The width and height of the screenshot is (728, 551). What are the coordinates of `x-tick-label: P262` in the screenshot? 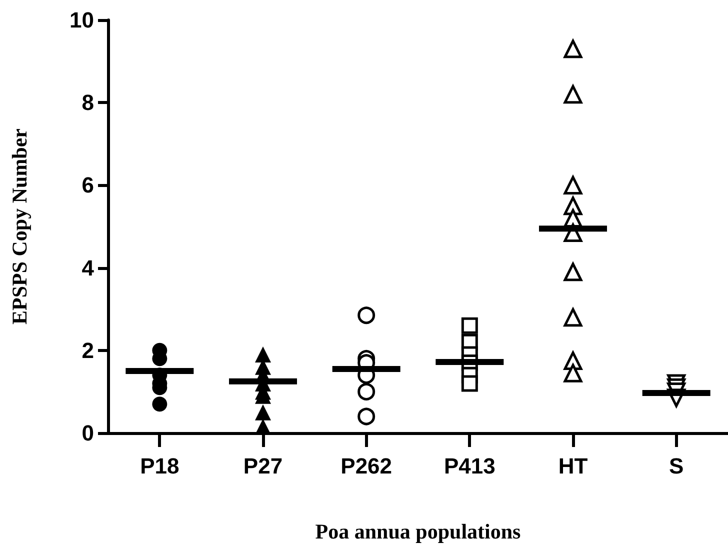 It's located at (366, 466).